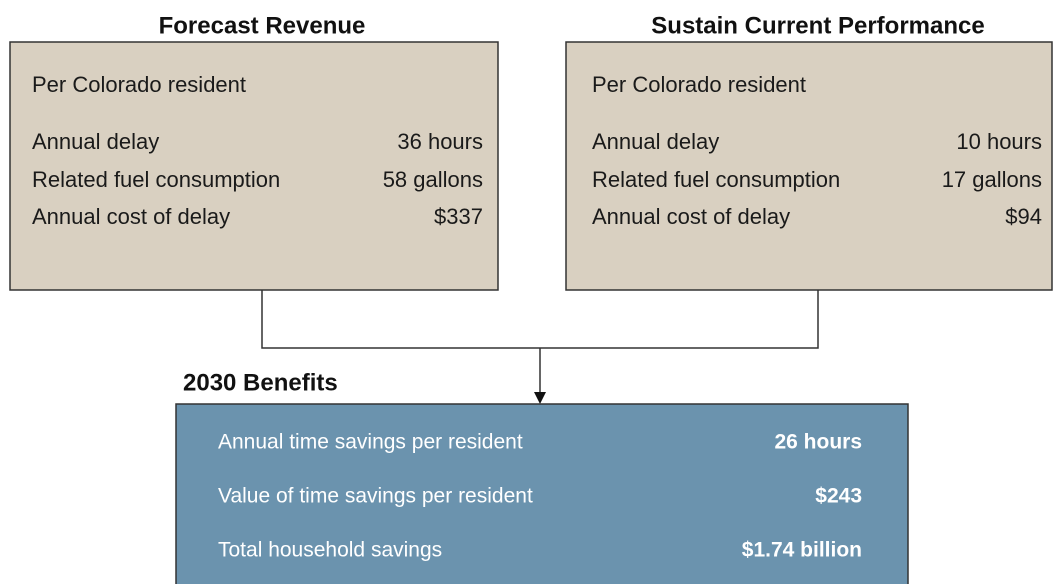 This screenshot has height=584, width=1059. I want to click on row-value: 17 gallons, so click(992, 179).